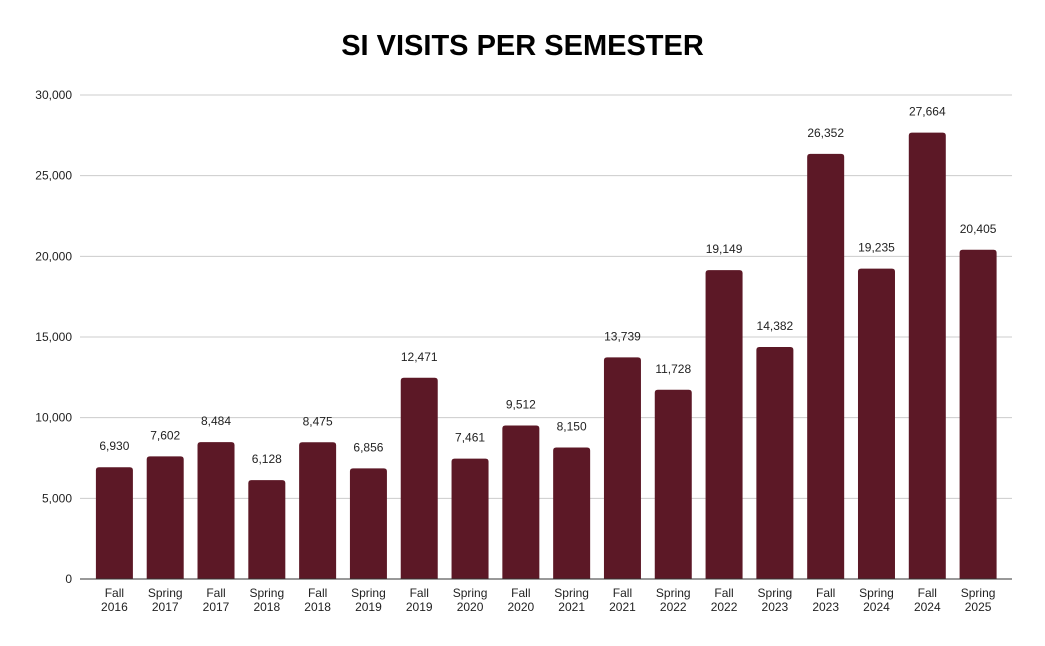 The image size is (1045, 646). Describe the element at coordinates (267, 459) in the screenshot. I see `data-label: 6,128` at that location.